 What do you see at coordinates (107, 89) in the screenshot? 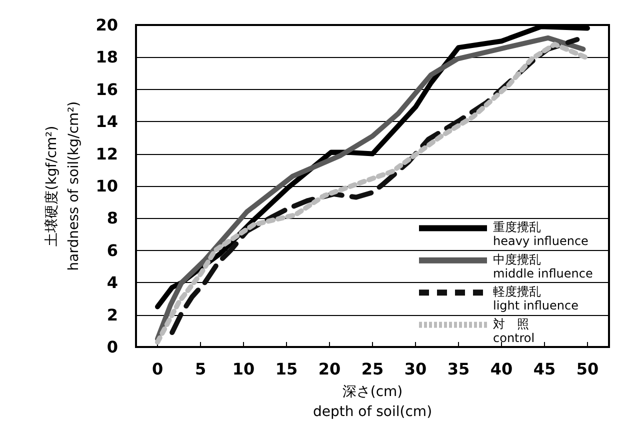
I see `y-tick-label: 16` at bounding box center [107, 89].